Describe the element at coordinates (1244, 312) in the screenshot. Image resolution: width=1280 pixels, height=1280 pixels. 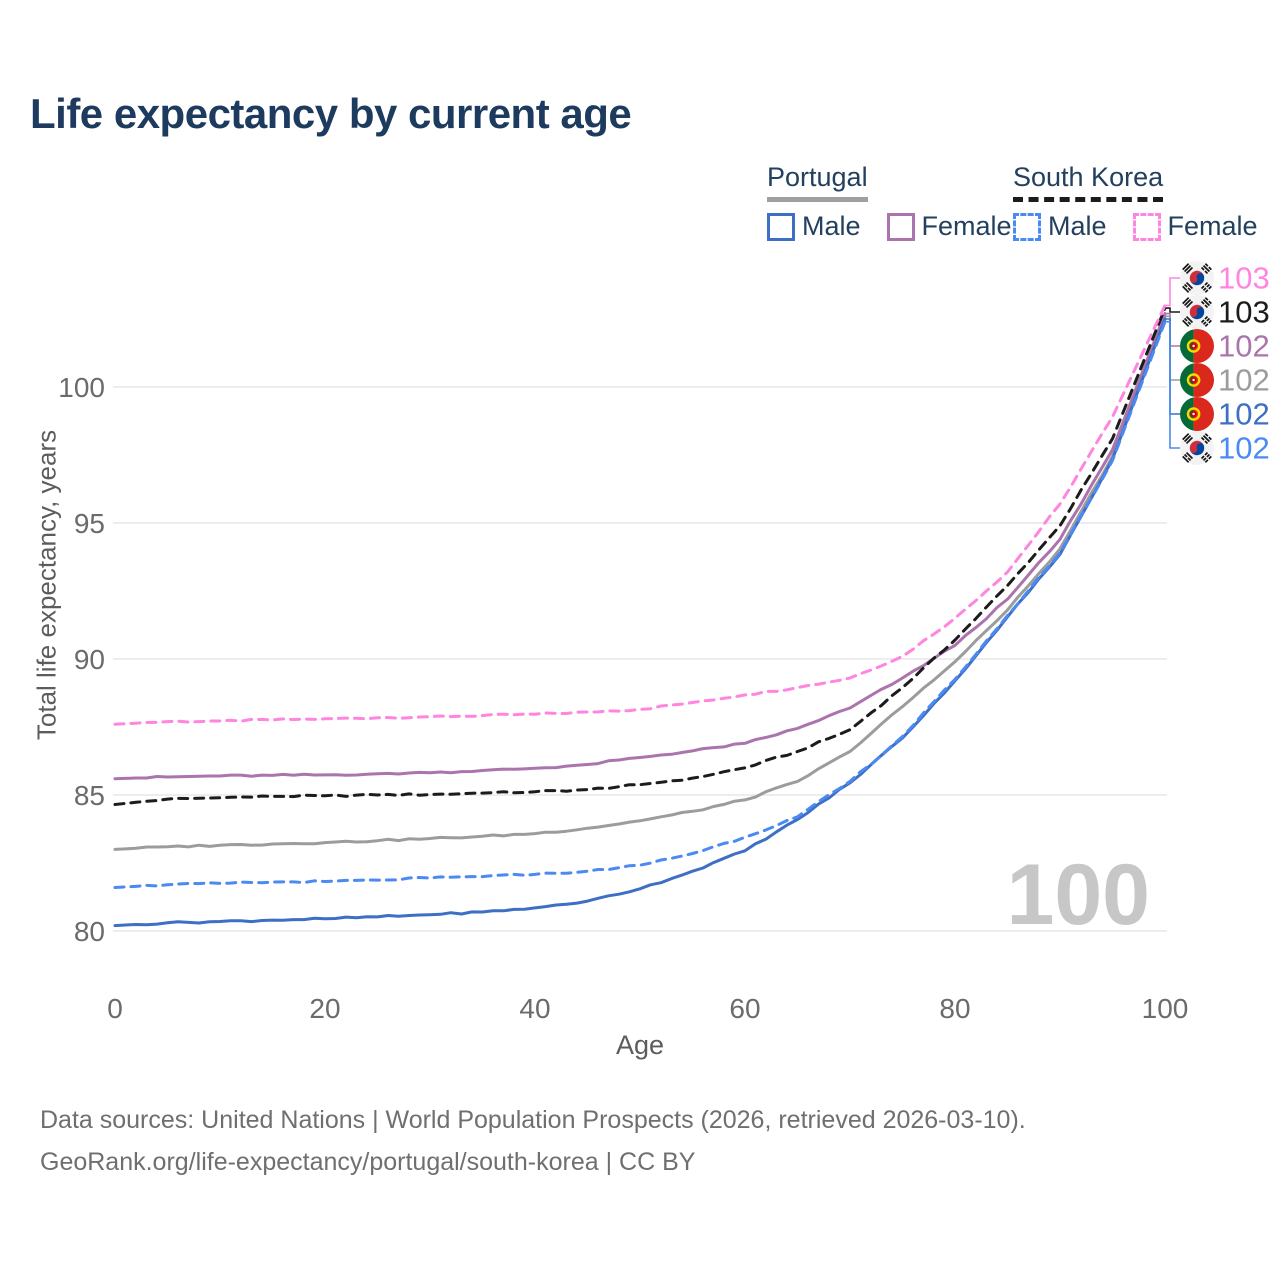
I see `end-value-label-south-korea-both-sexes: 103` at that location.